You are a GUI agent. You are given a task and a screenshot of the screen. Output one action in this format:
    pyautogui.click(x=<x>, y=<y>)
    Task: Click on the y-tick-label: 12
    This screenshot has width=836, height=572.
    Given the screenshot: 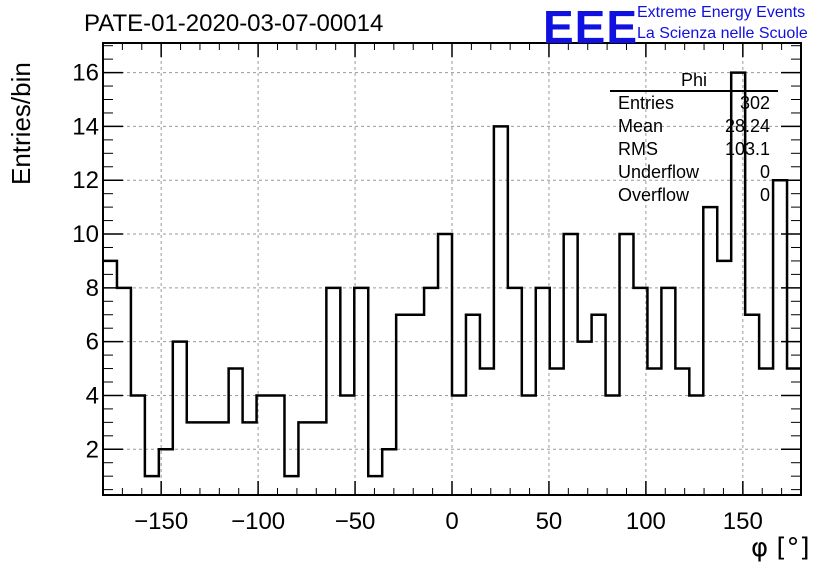 What is the action you would take?
    pyautogui.click(x=85, y=180)
    